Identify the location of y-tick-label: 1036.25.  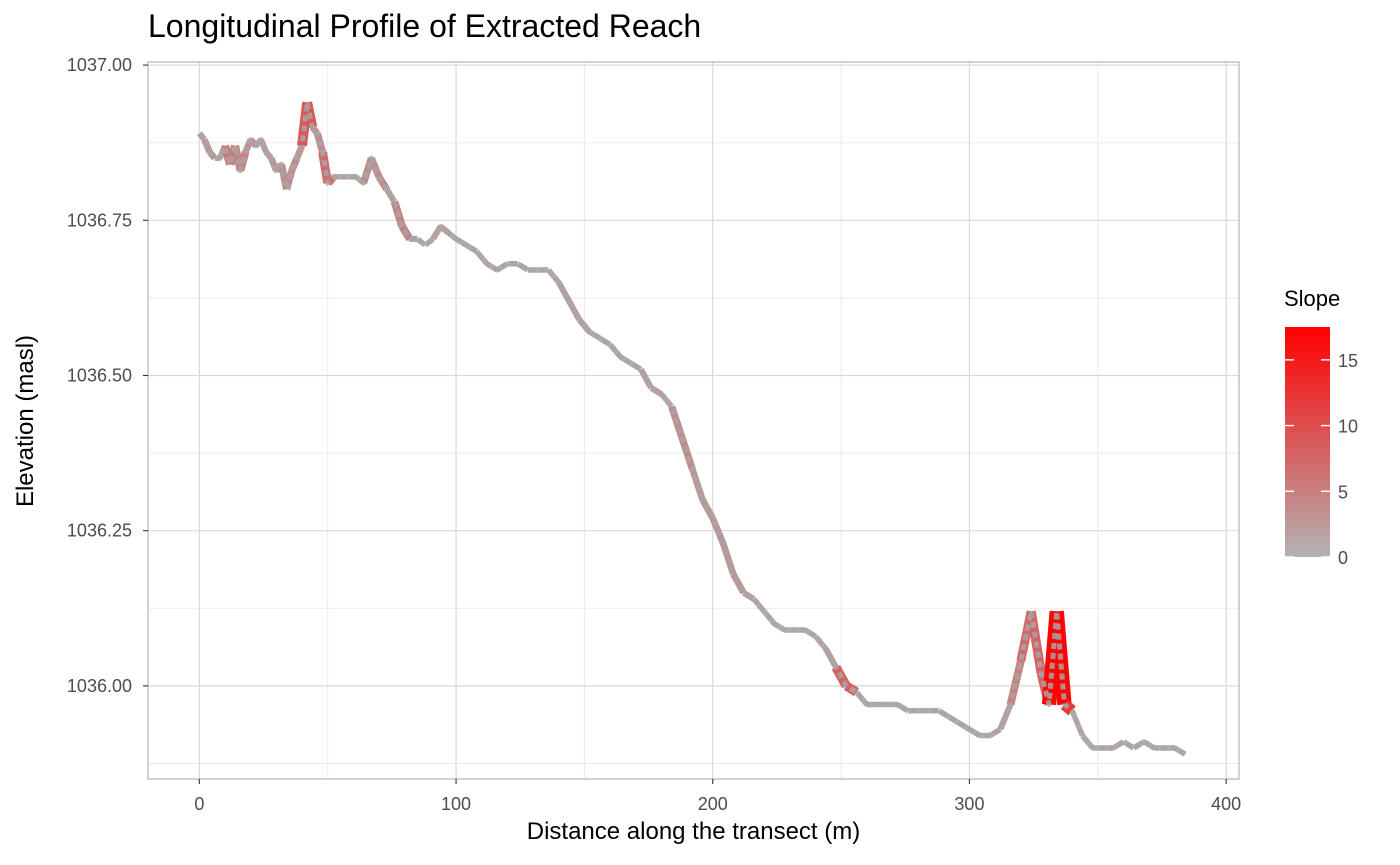
(99, 531).